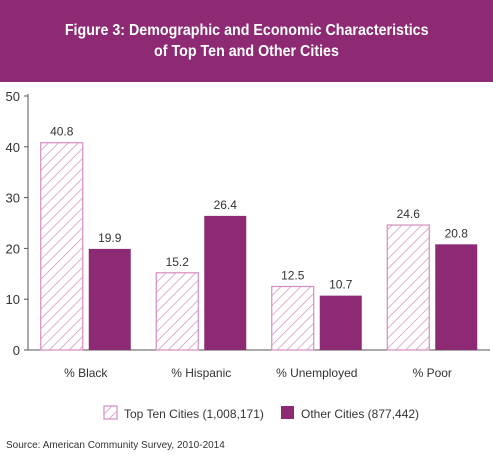 The image size is (493, 461). Describe the element at coordinates (110, 412) in the screenshot. I see `legend-swatch-top-ten` at that location.